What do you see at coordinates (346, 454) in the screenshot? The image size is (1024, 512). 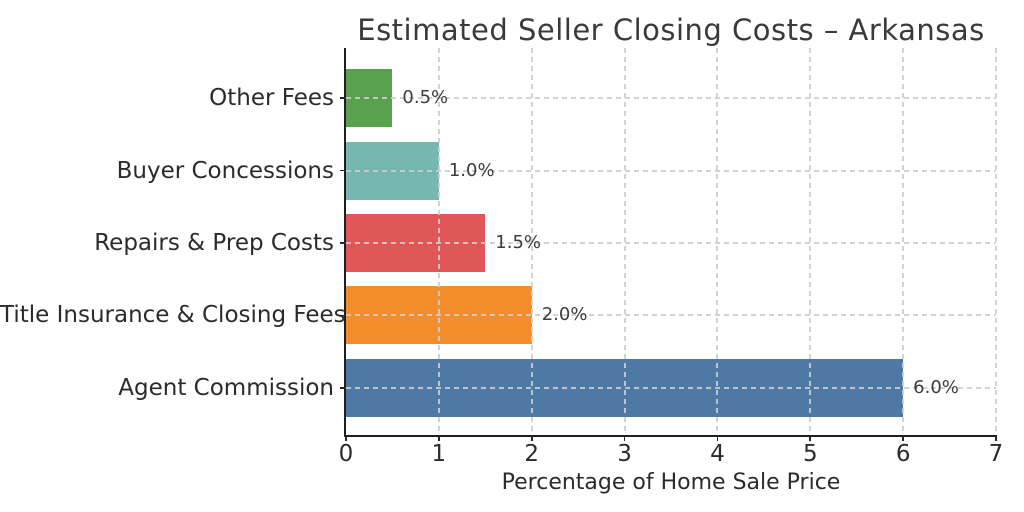 I see `x-tick-label: 0` at bounding box center [346, 454].